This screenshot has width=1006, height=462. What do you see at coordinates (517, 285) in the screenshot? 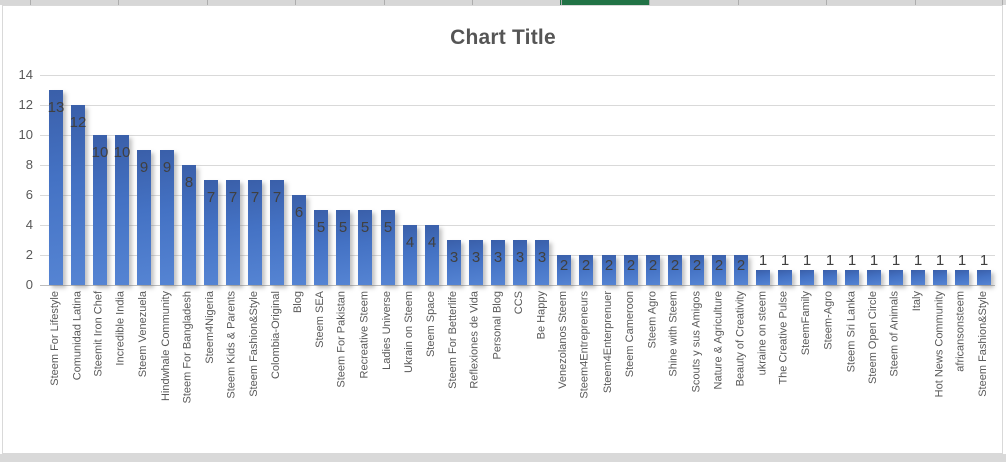
I see `x-axis-line` at bounding box center [517, 285].